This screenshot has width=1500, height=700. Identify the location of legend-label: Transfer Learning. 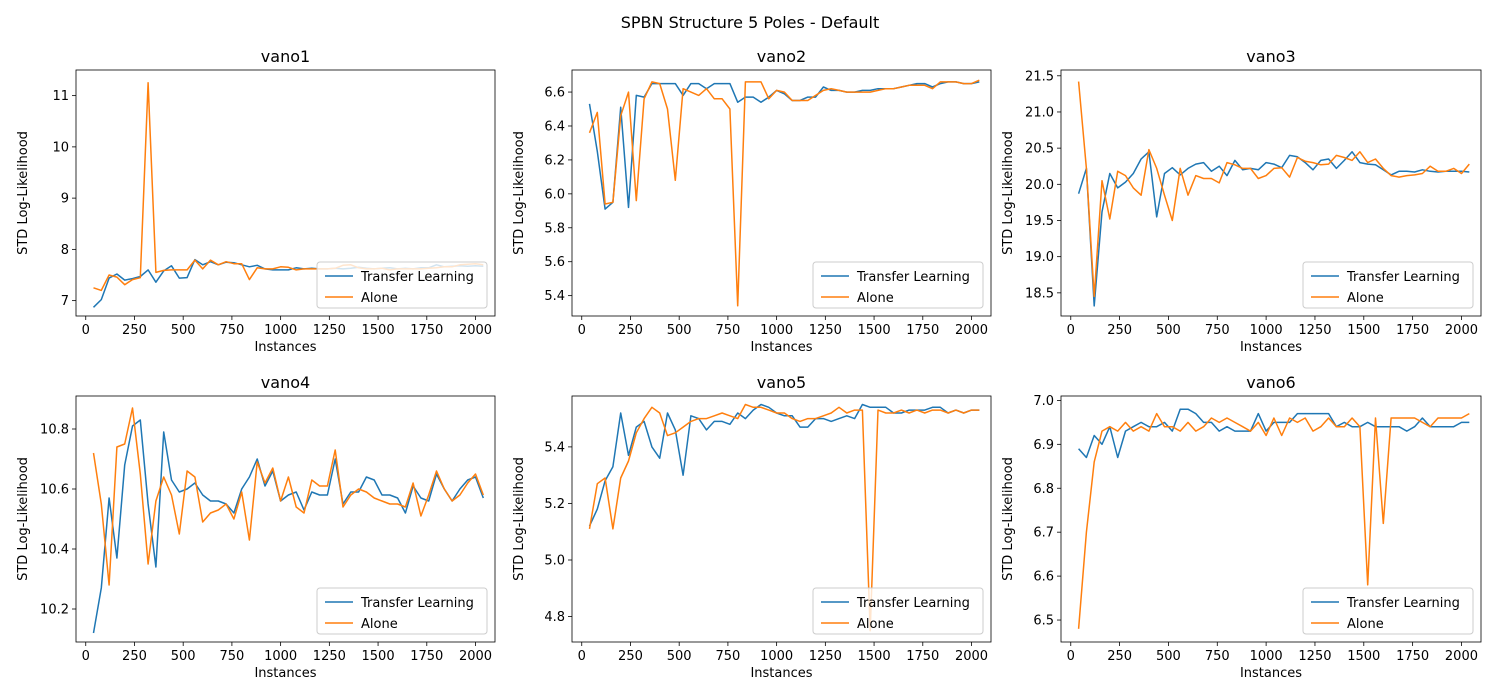
(1403, 603).